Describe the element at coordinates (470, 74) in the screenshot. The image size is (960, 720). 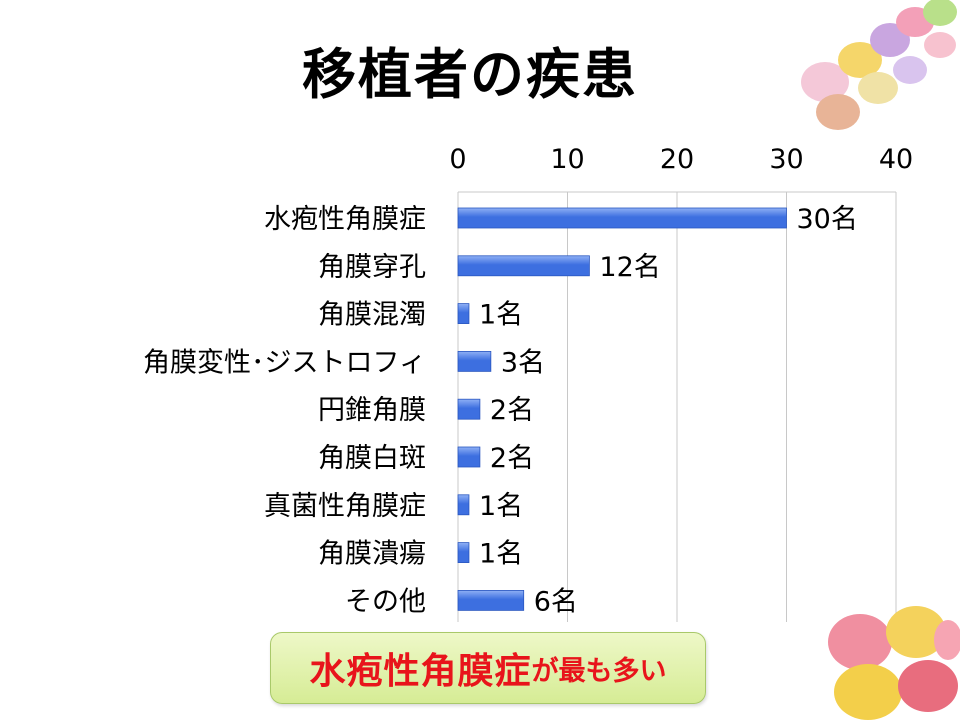
I see `slide-title: 移植者の疾患` at that location.